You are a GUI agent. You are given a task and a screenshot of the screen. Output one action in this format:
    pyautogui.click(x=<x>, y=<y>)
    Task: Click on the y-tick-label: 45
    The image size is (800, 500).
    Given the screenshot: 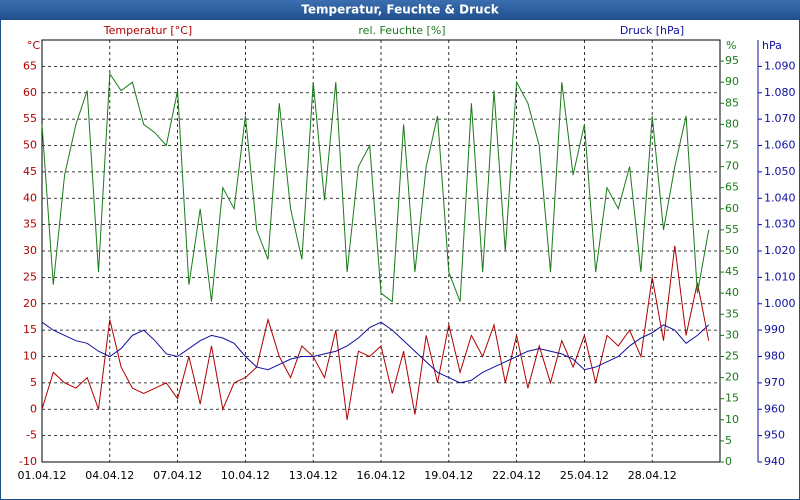 What is the action you would take?
    pyautogui.click(x=30, y=171)
    